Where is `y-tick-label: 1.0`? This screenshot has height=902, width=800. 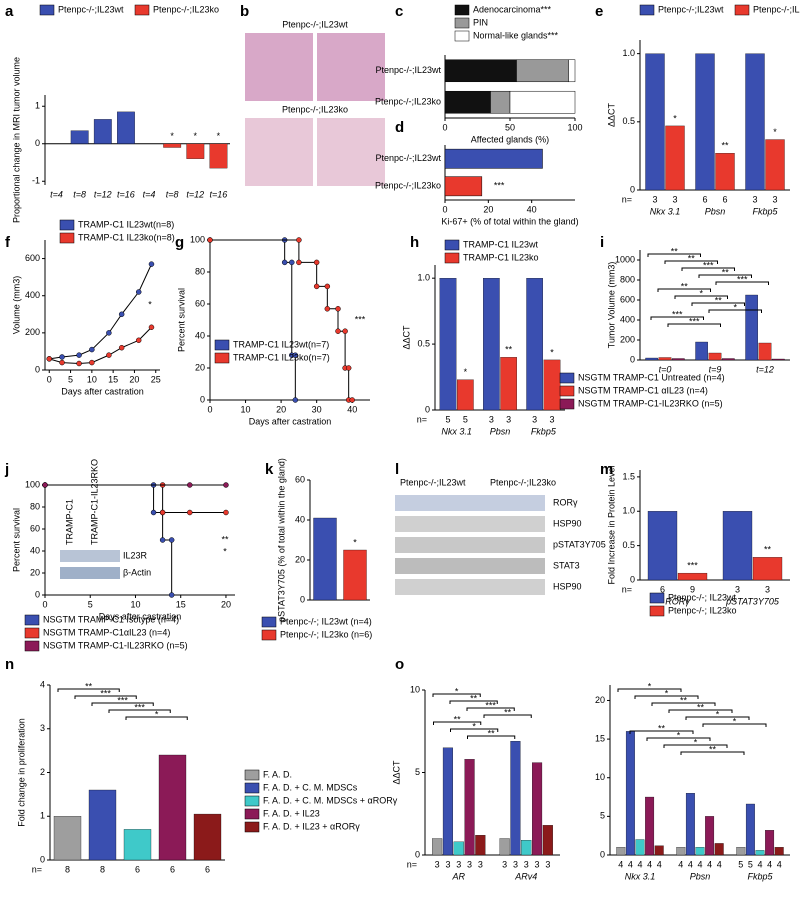 y-tick-label: 1.0 is located at coordinates (628, 53).